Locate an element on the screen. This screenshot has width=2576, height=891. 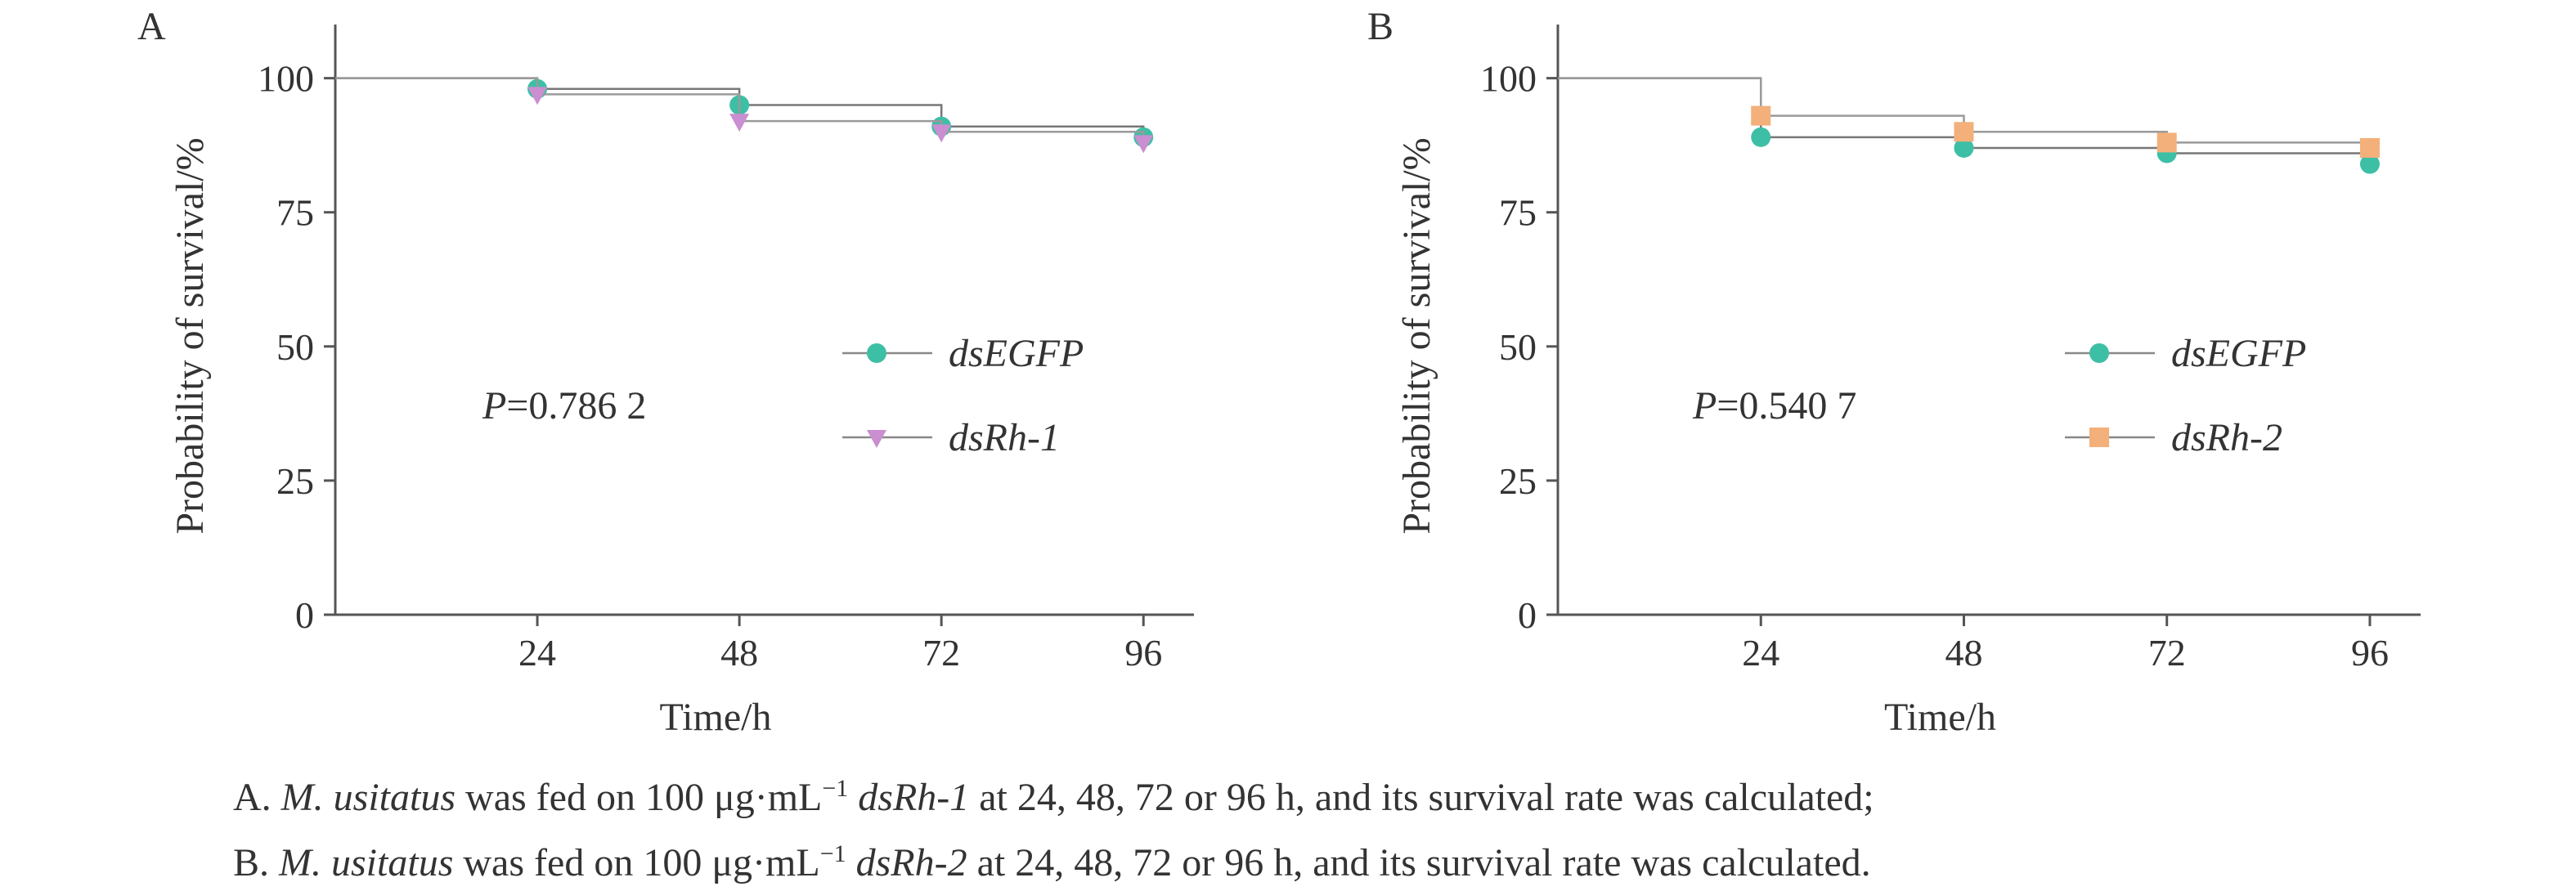
p-value-annotation: P=0.786 2 is located at coordinates (564, 406).